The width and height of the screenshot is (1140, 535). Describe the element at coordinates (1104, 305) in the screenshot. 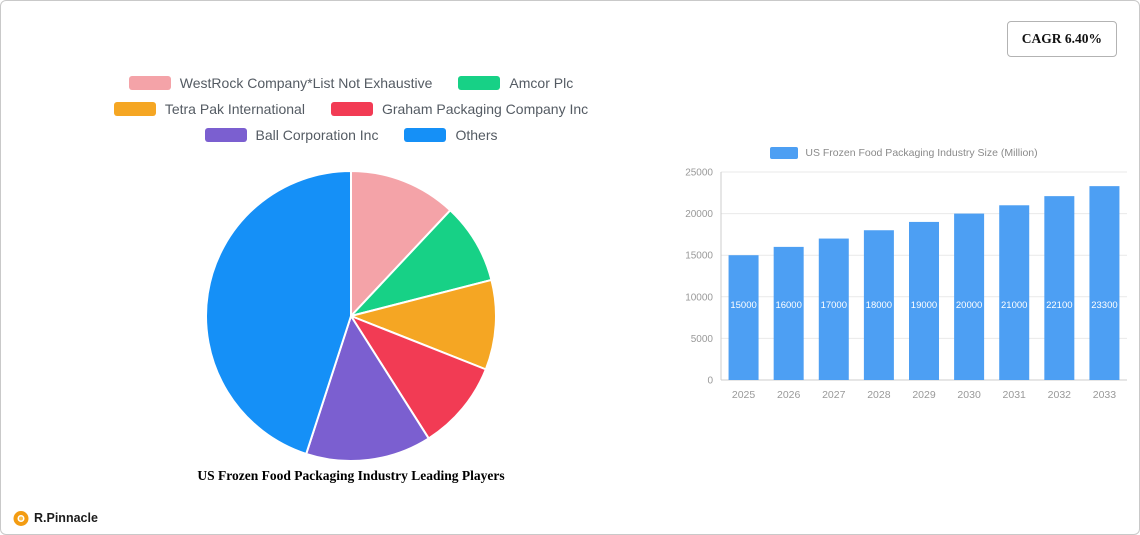

I see `bar-value-label: 23300` at that location.